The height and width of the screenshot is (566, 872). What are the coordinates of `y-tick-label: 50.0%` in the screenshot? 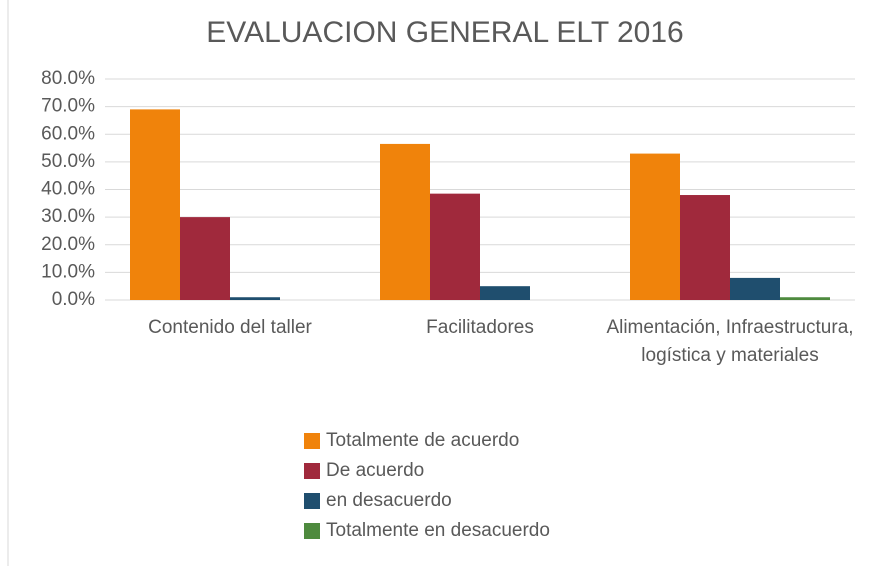 It's located at (68, 161).